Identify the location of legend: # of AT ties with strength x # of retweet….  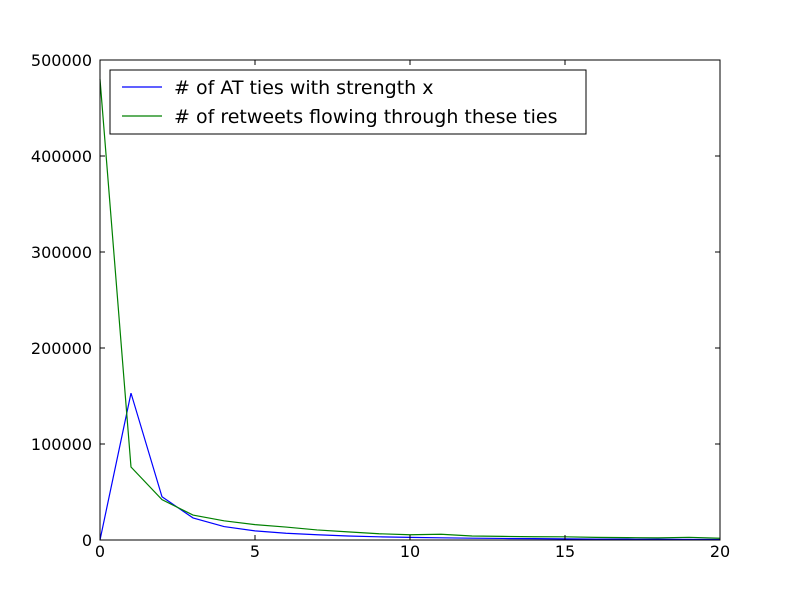
(348, 102).